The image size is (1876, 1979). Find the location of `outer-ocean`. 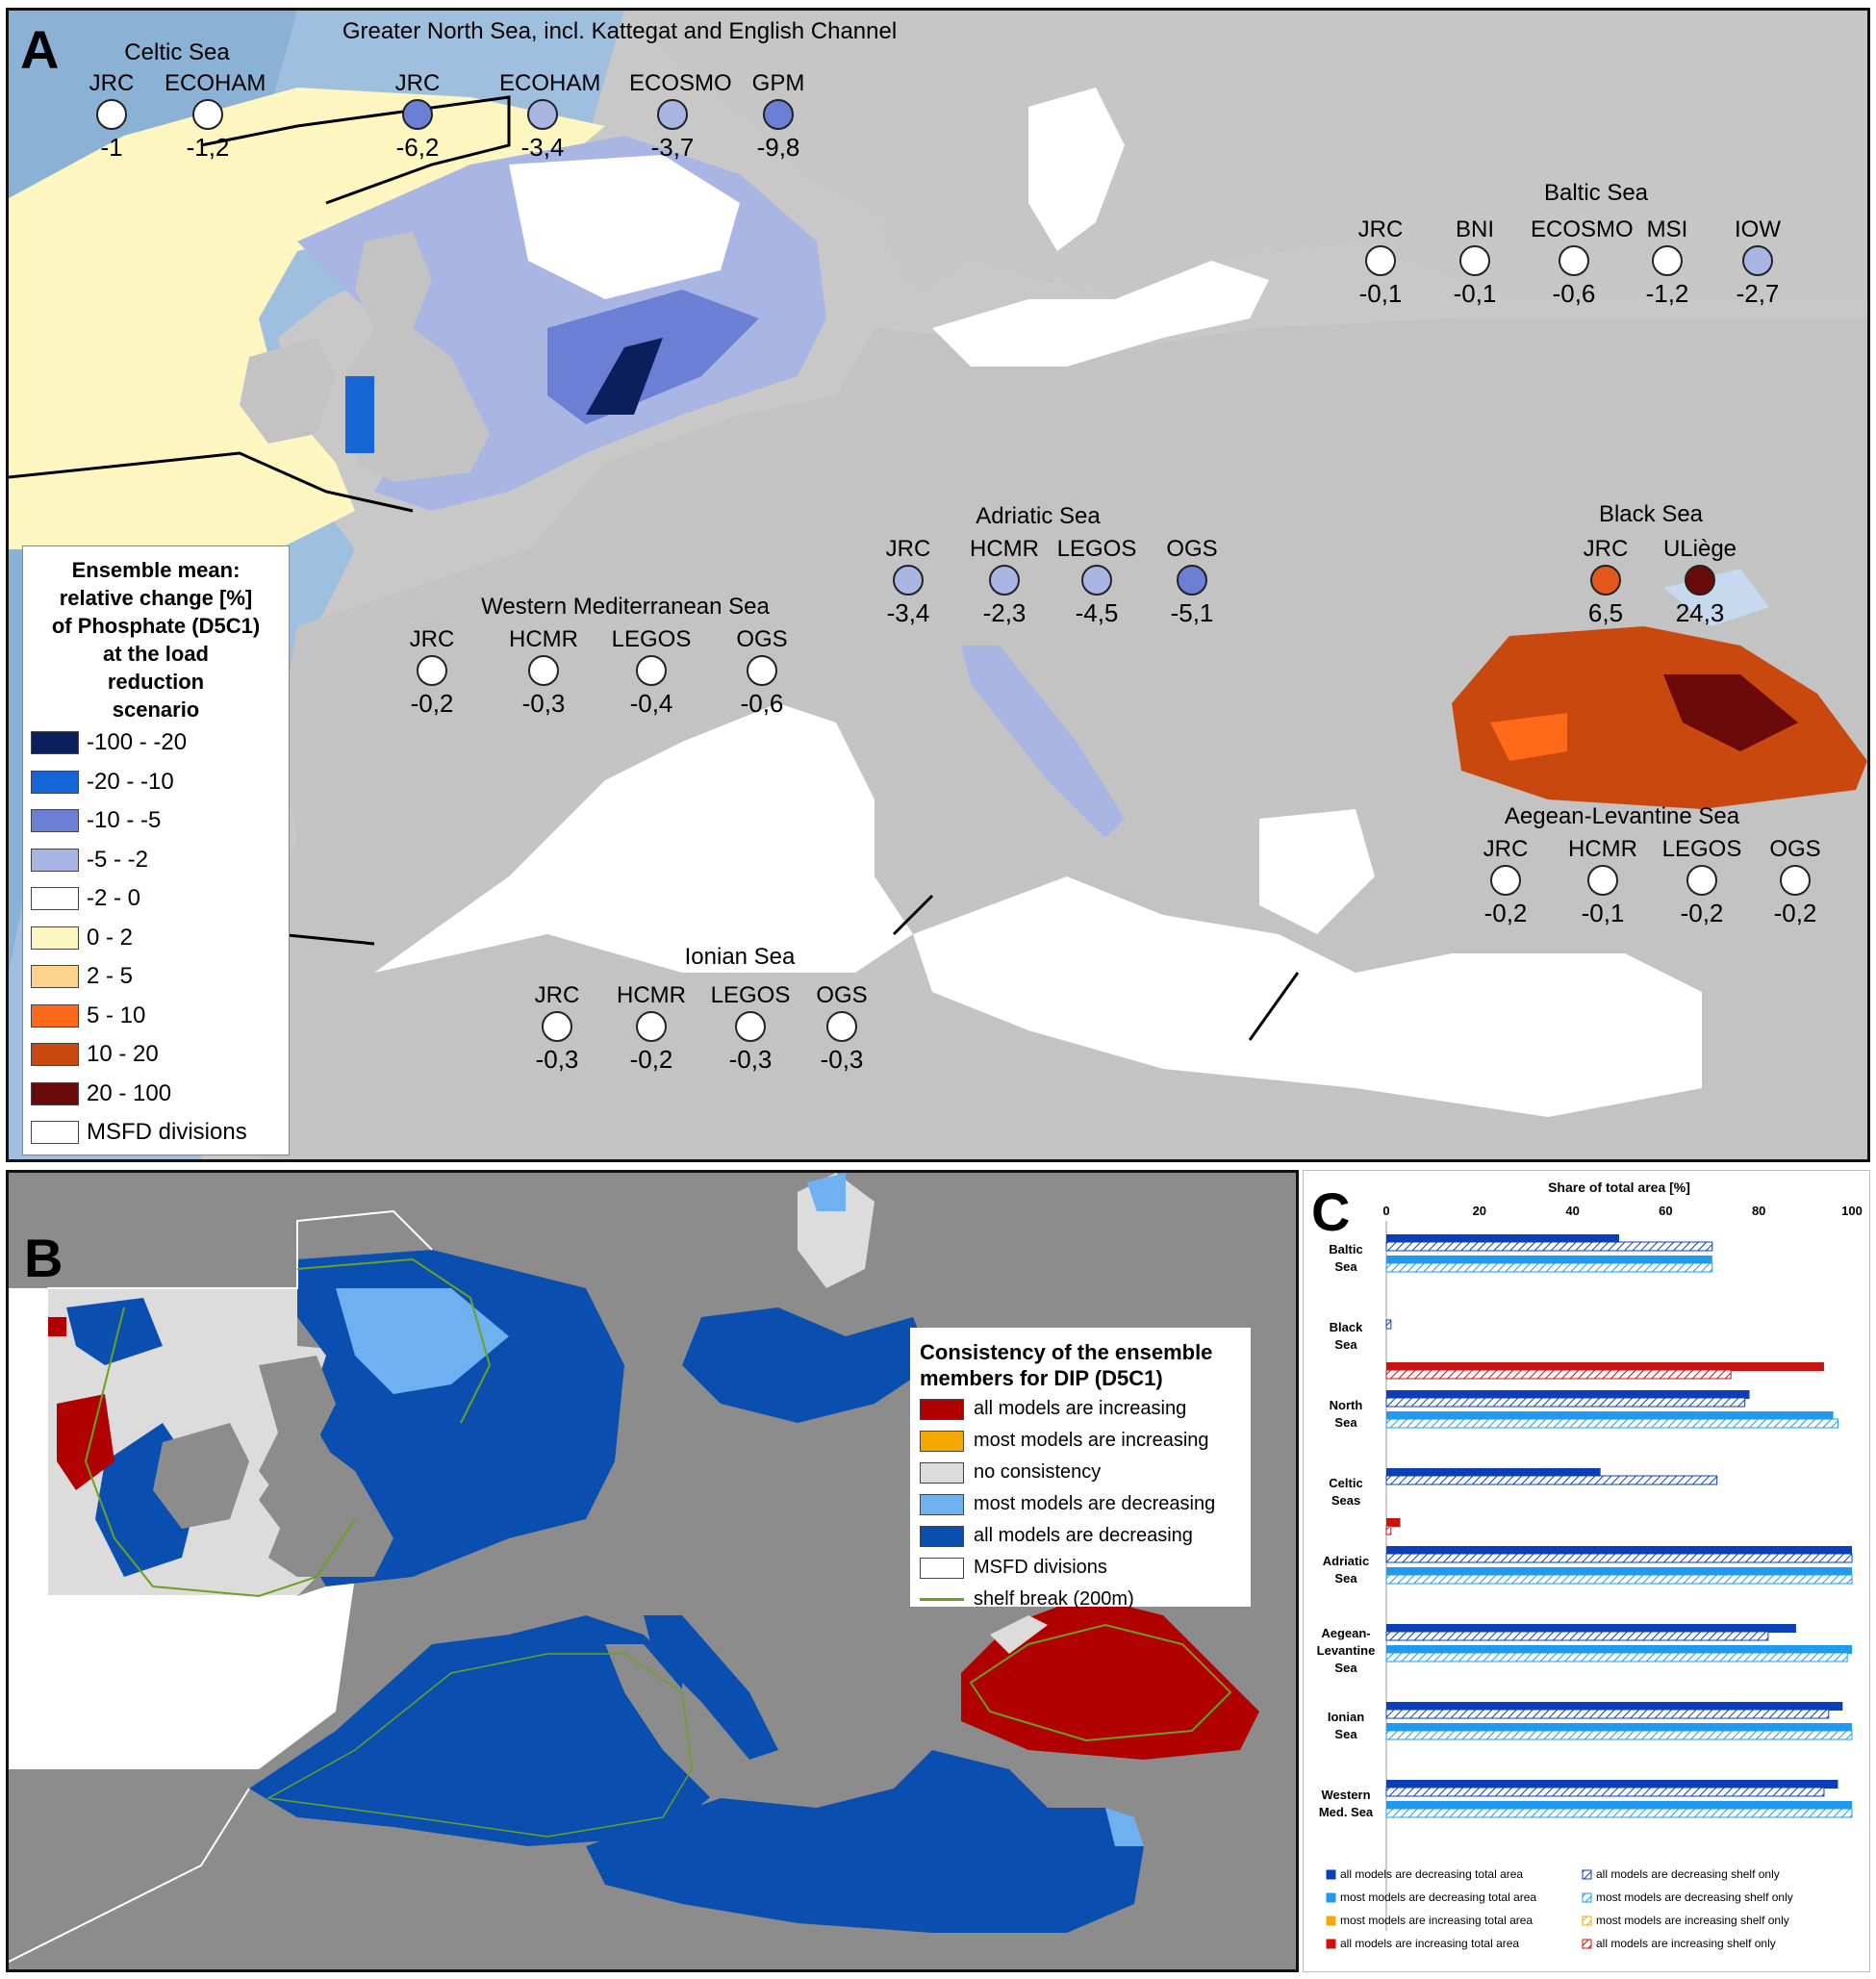

outer-ocean is located at coordinates (182, 1528).